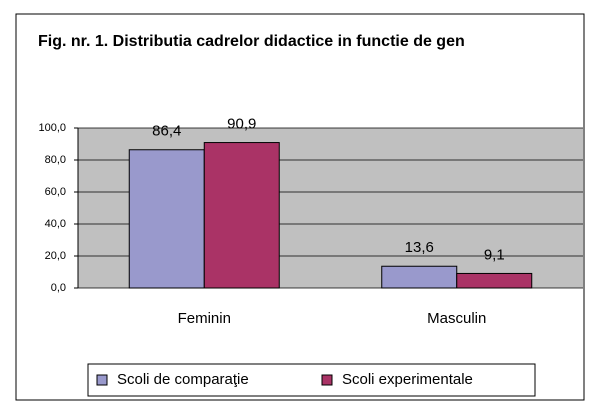 The image size is (600, 402). What do you see at coordinates (166, 131) in the screenshot?
I see `data-label: 86,4` at bounding box center [166, 131].